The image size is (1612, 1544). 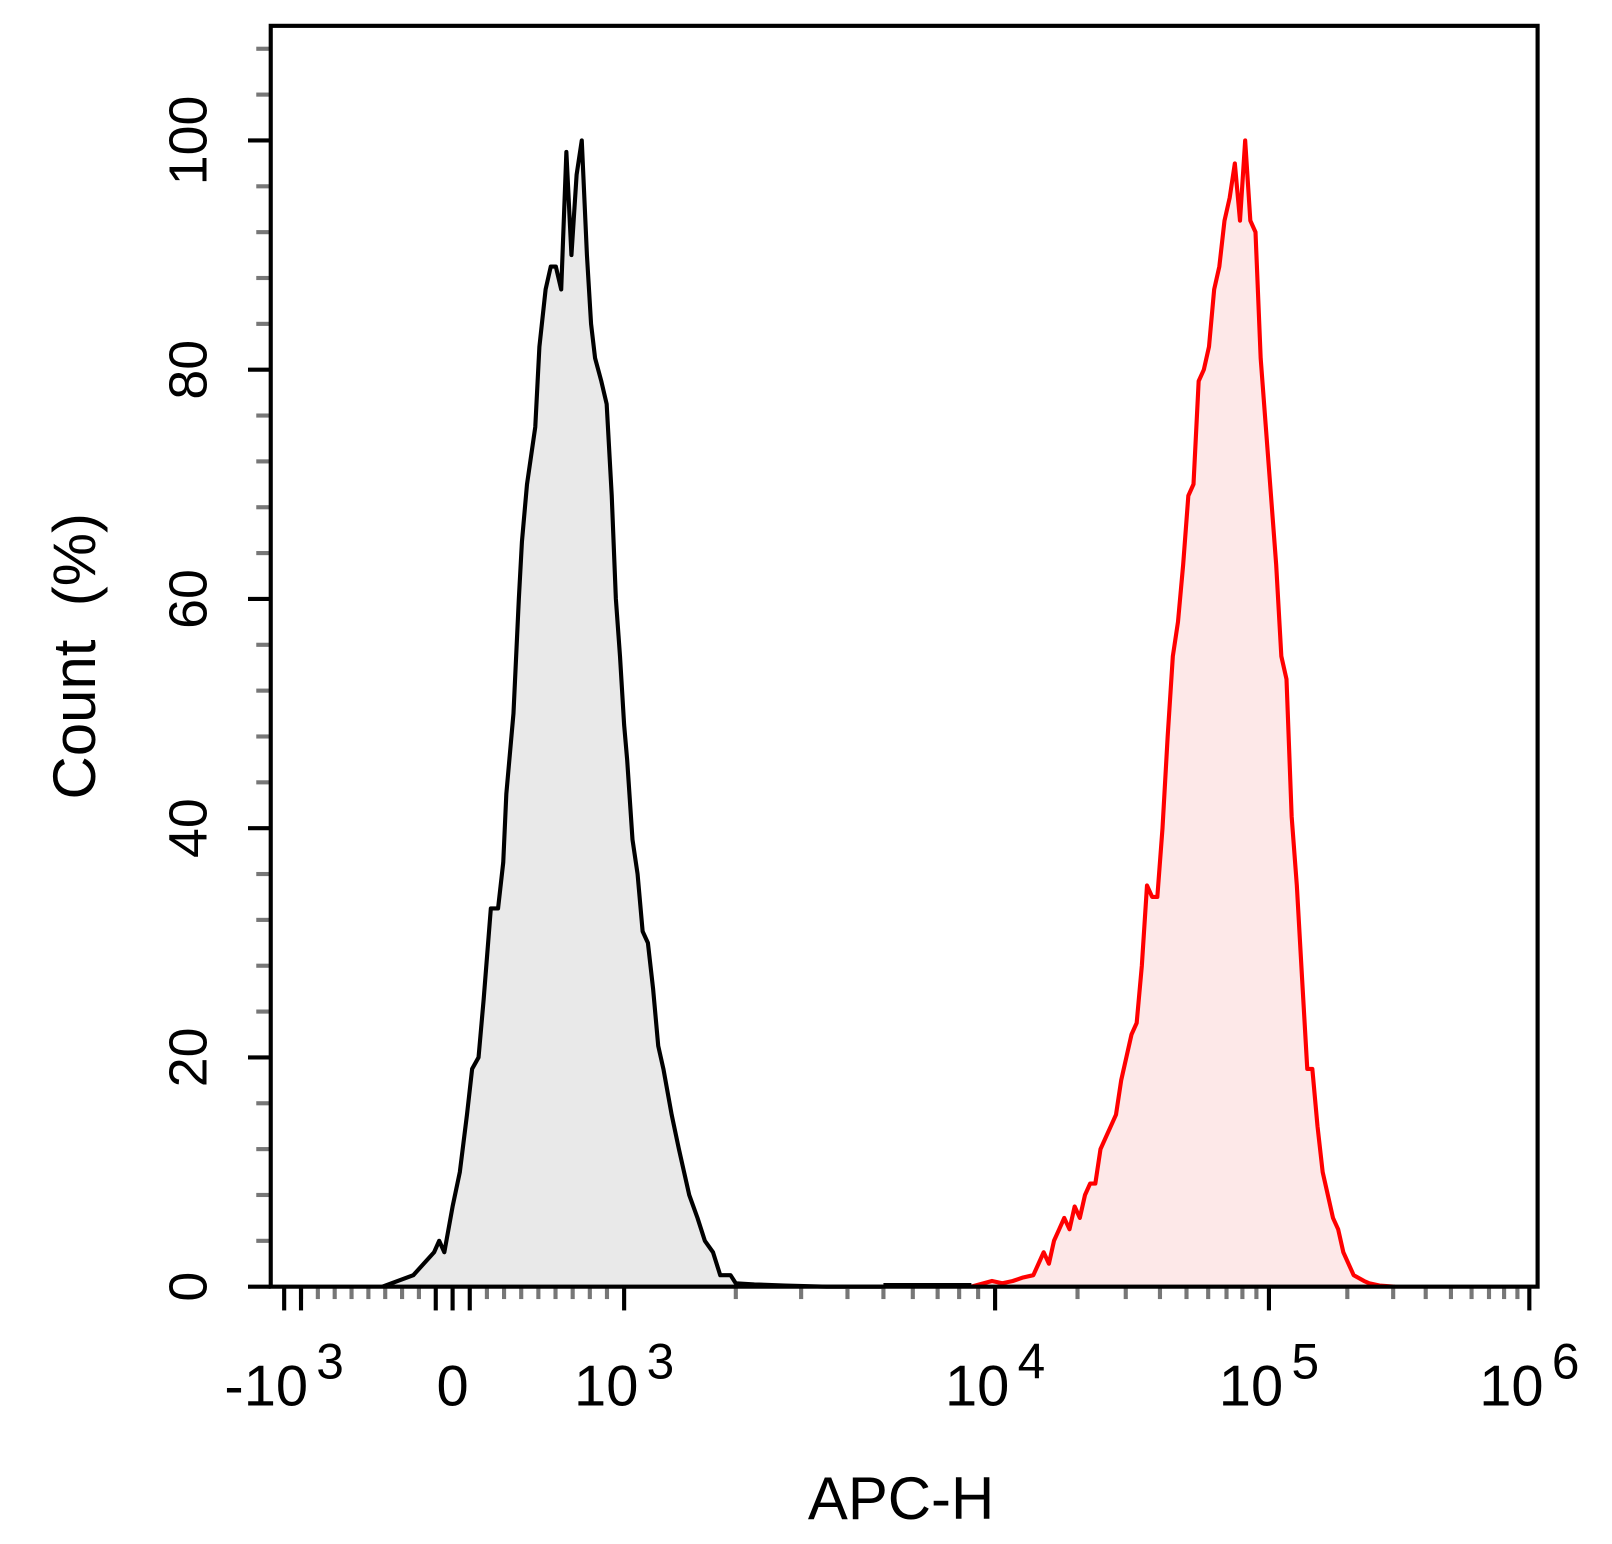 I want to click on y-tick-label: 100, so click(x=189, y=141).